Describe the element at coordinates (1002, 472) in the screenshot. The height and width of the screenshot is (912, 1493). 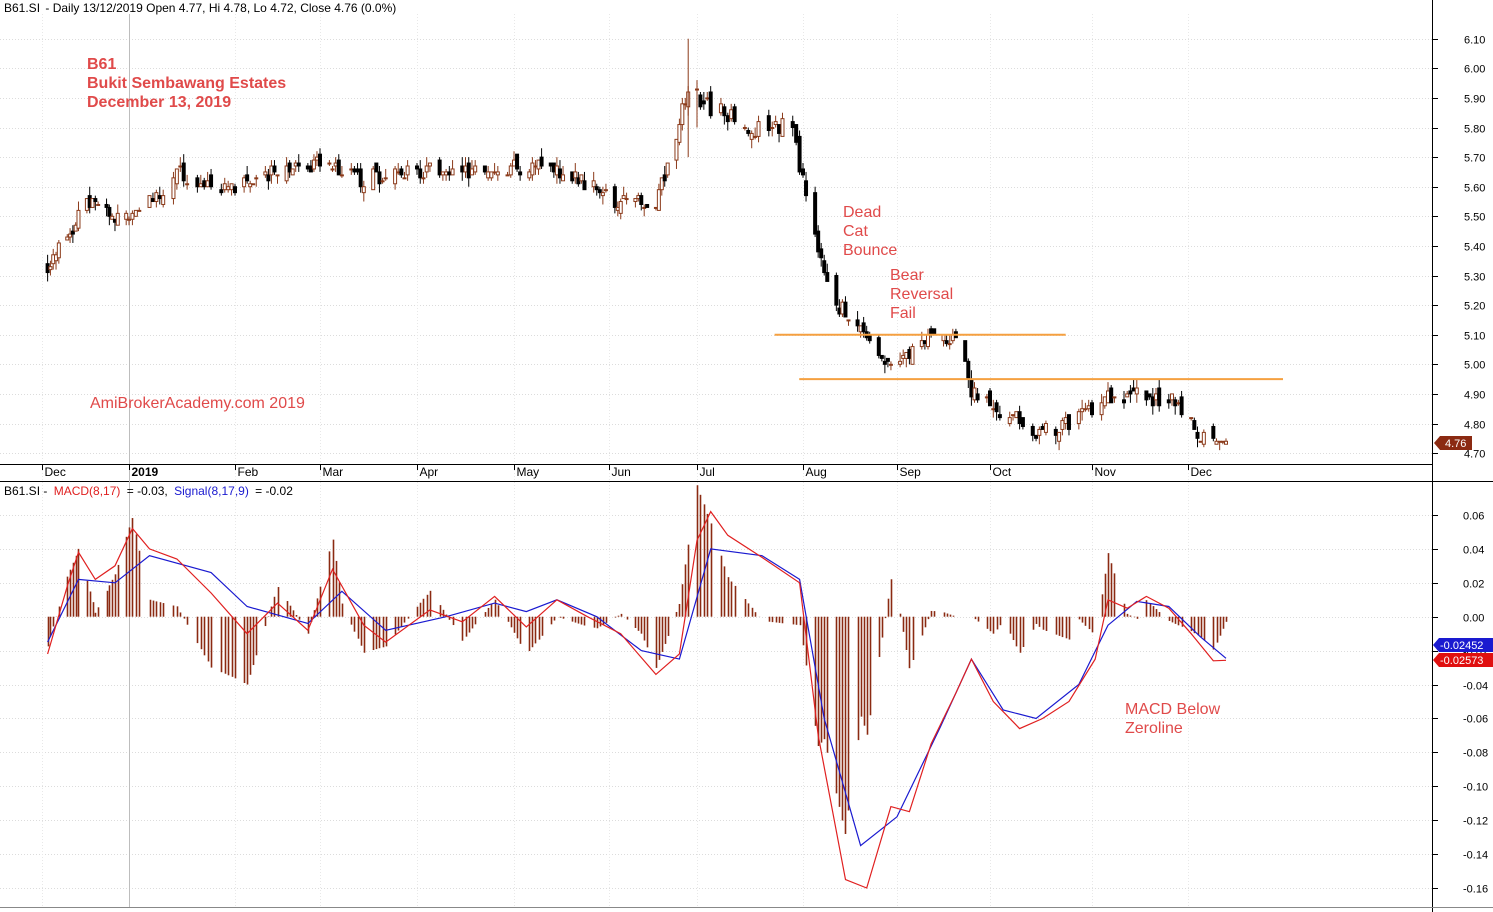
I see `month-label: Oct` at that location.